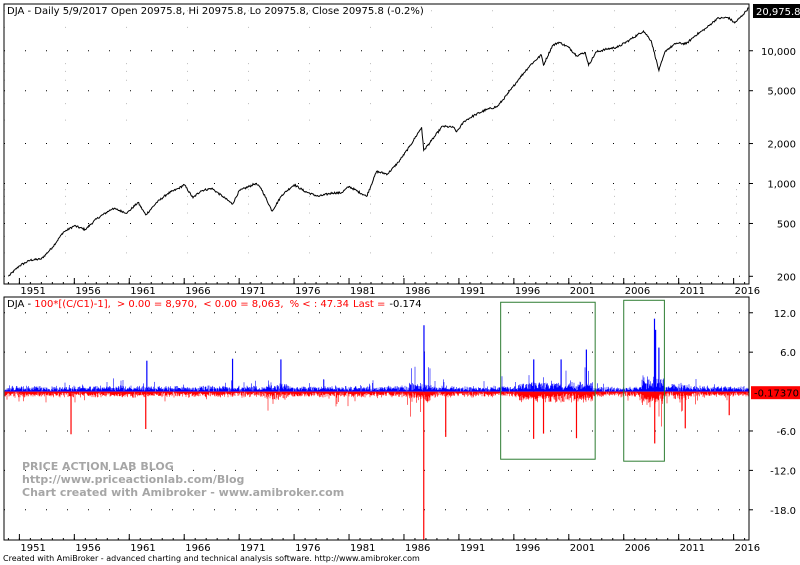 This screenshot has width=800, height=565. What do you see at coordinates (197, 291) in the screenshot?
I see `price-x-tick-label: 1966` at bounding box center [197, 291].